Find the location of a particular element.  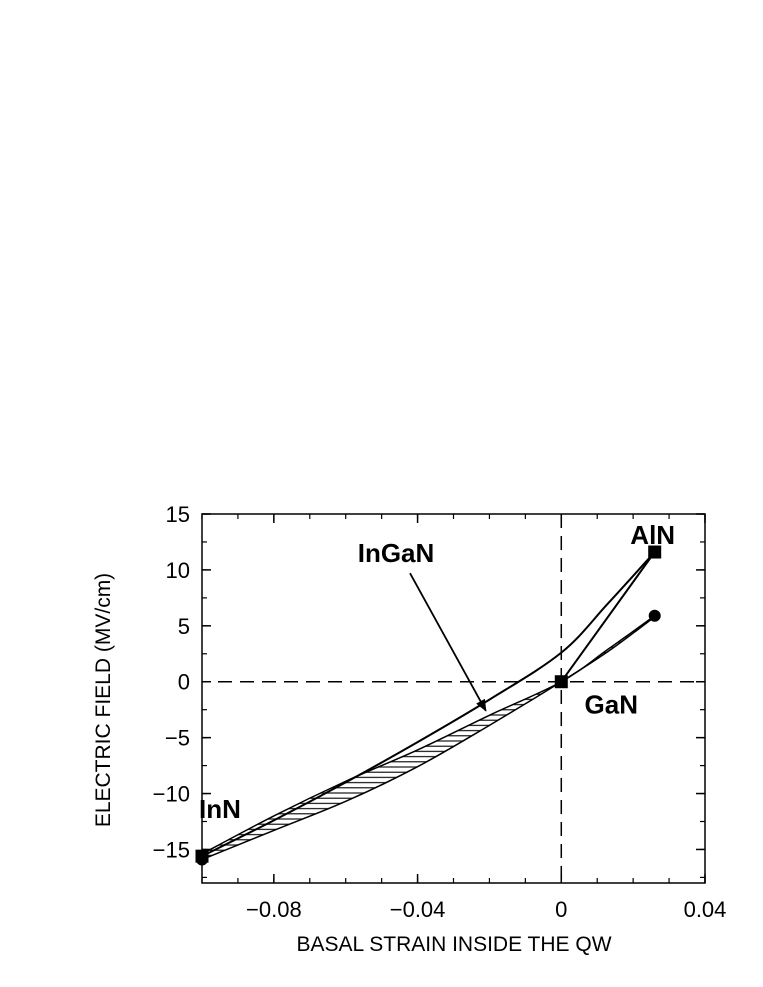

annotation-arrow is located at coordinates (448, 642).